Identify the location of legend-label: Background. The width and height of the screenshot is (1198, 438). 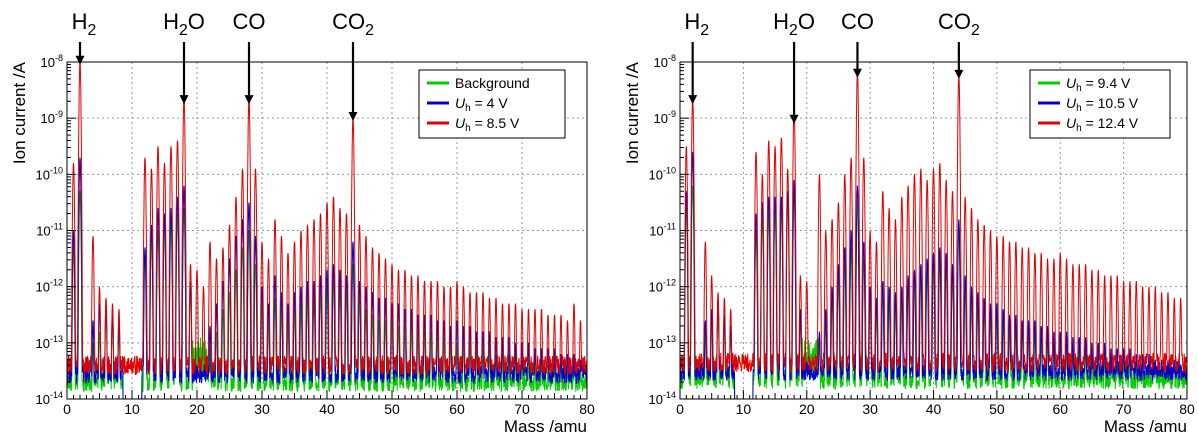
(492, 83).